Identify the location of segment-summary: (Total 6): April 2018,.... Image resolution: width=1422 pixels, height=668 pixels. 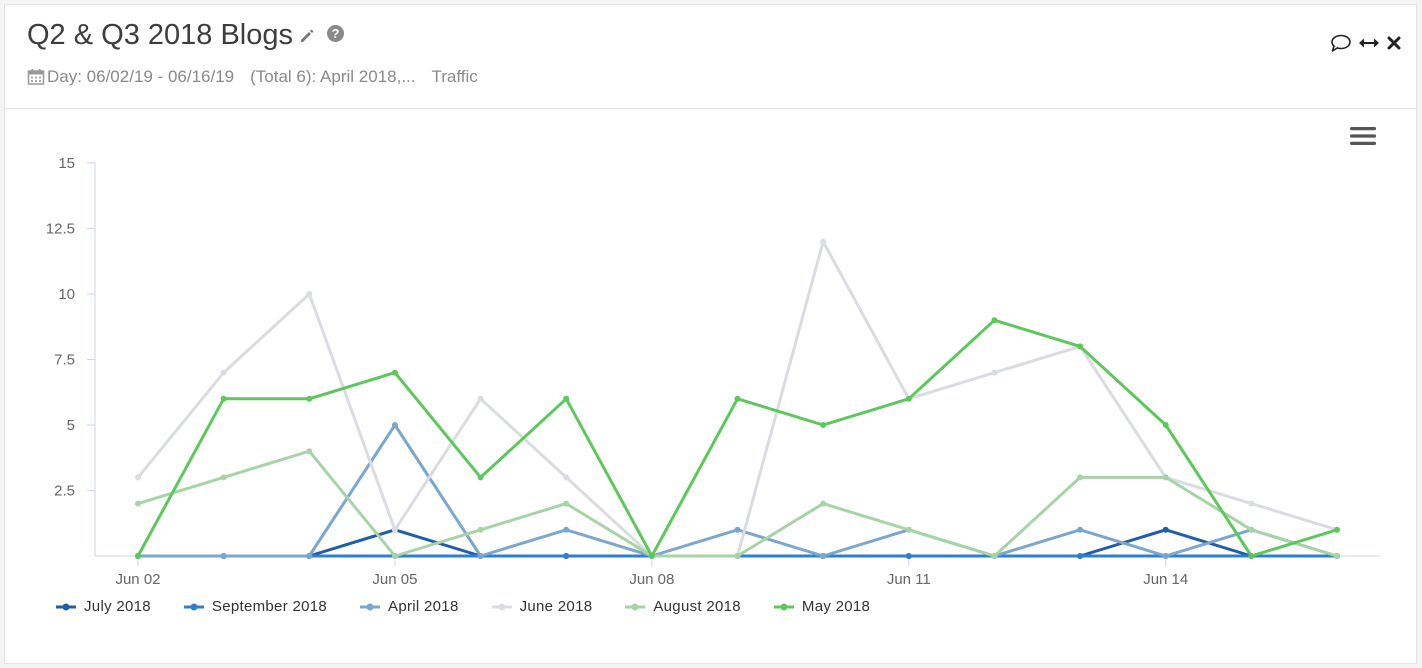
(333, 76).